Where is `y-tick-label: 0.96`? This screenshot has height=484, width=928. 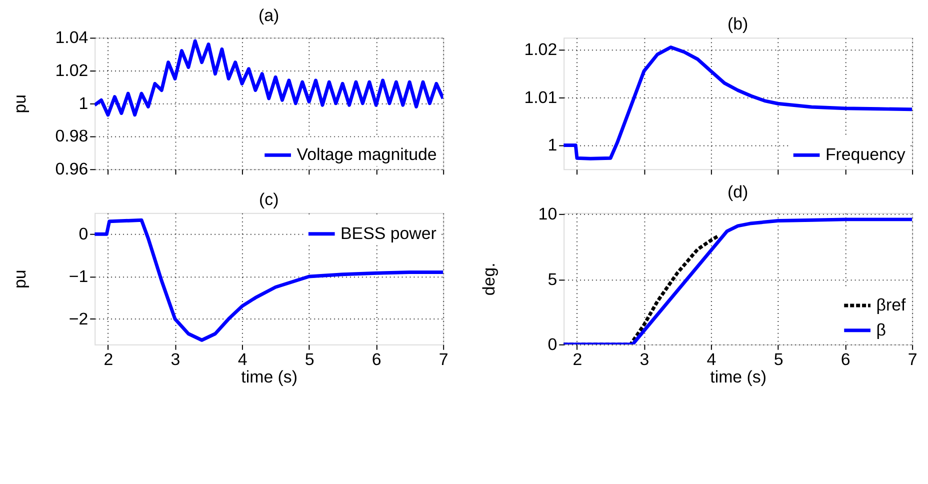 y-tick-label: 0.96 is located at coordinates (71, 169).